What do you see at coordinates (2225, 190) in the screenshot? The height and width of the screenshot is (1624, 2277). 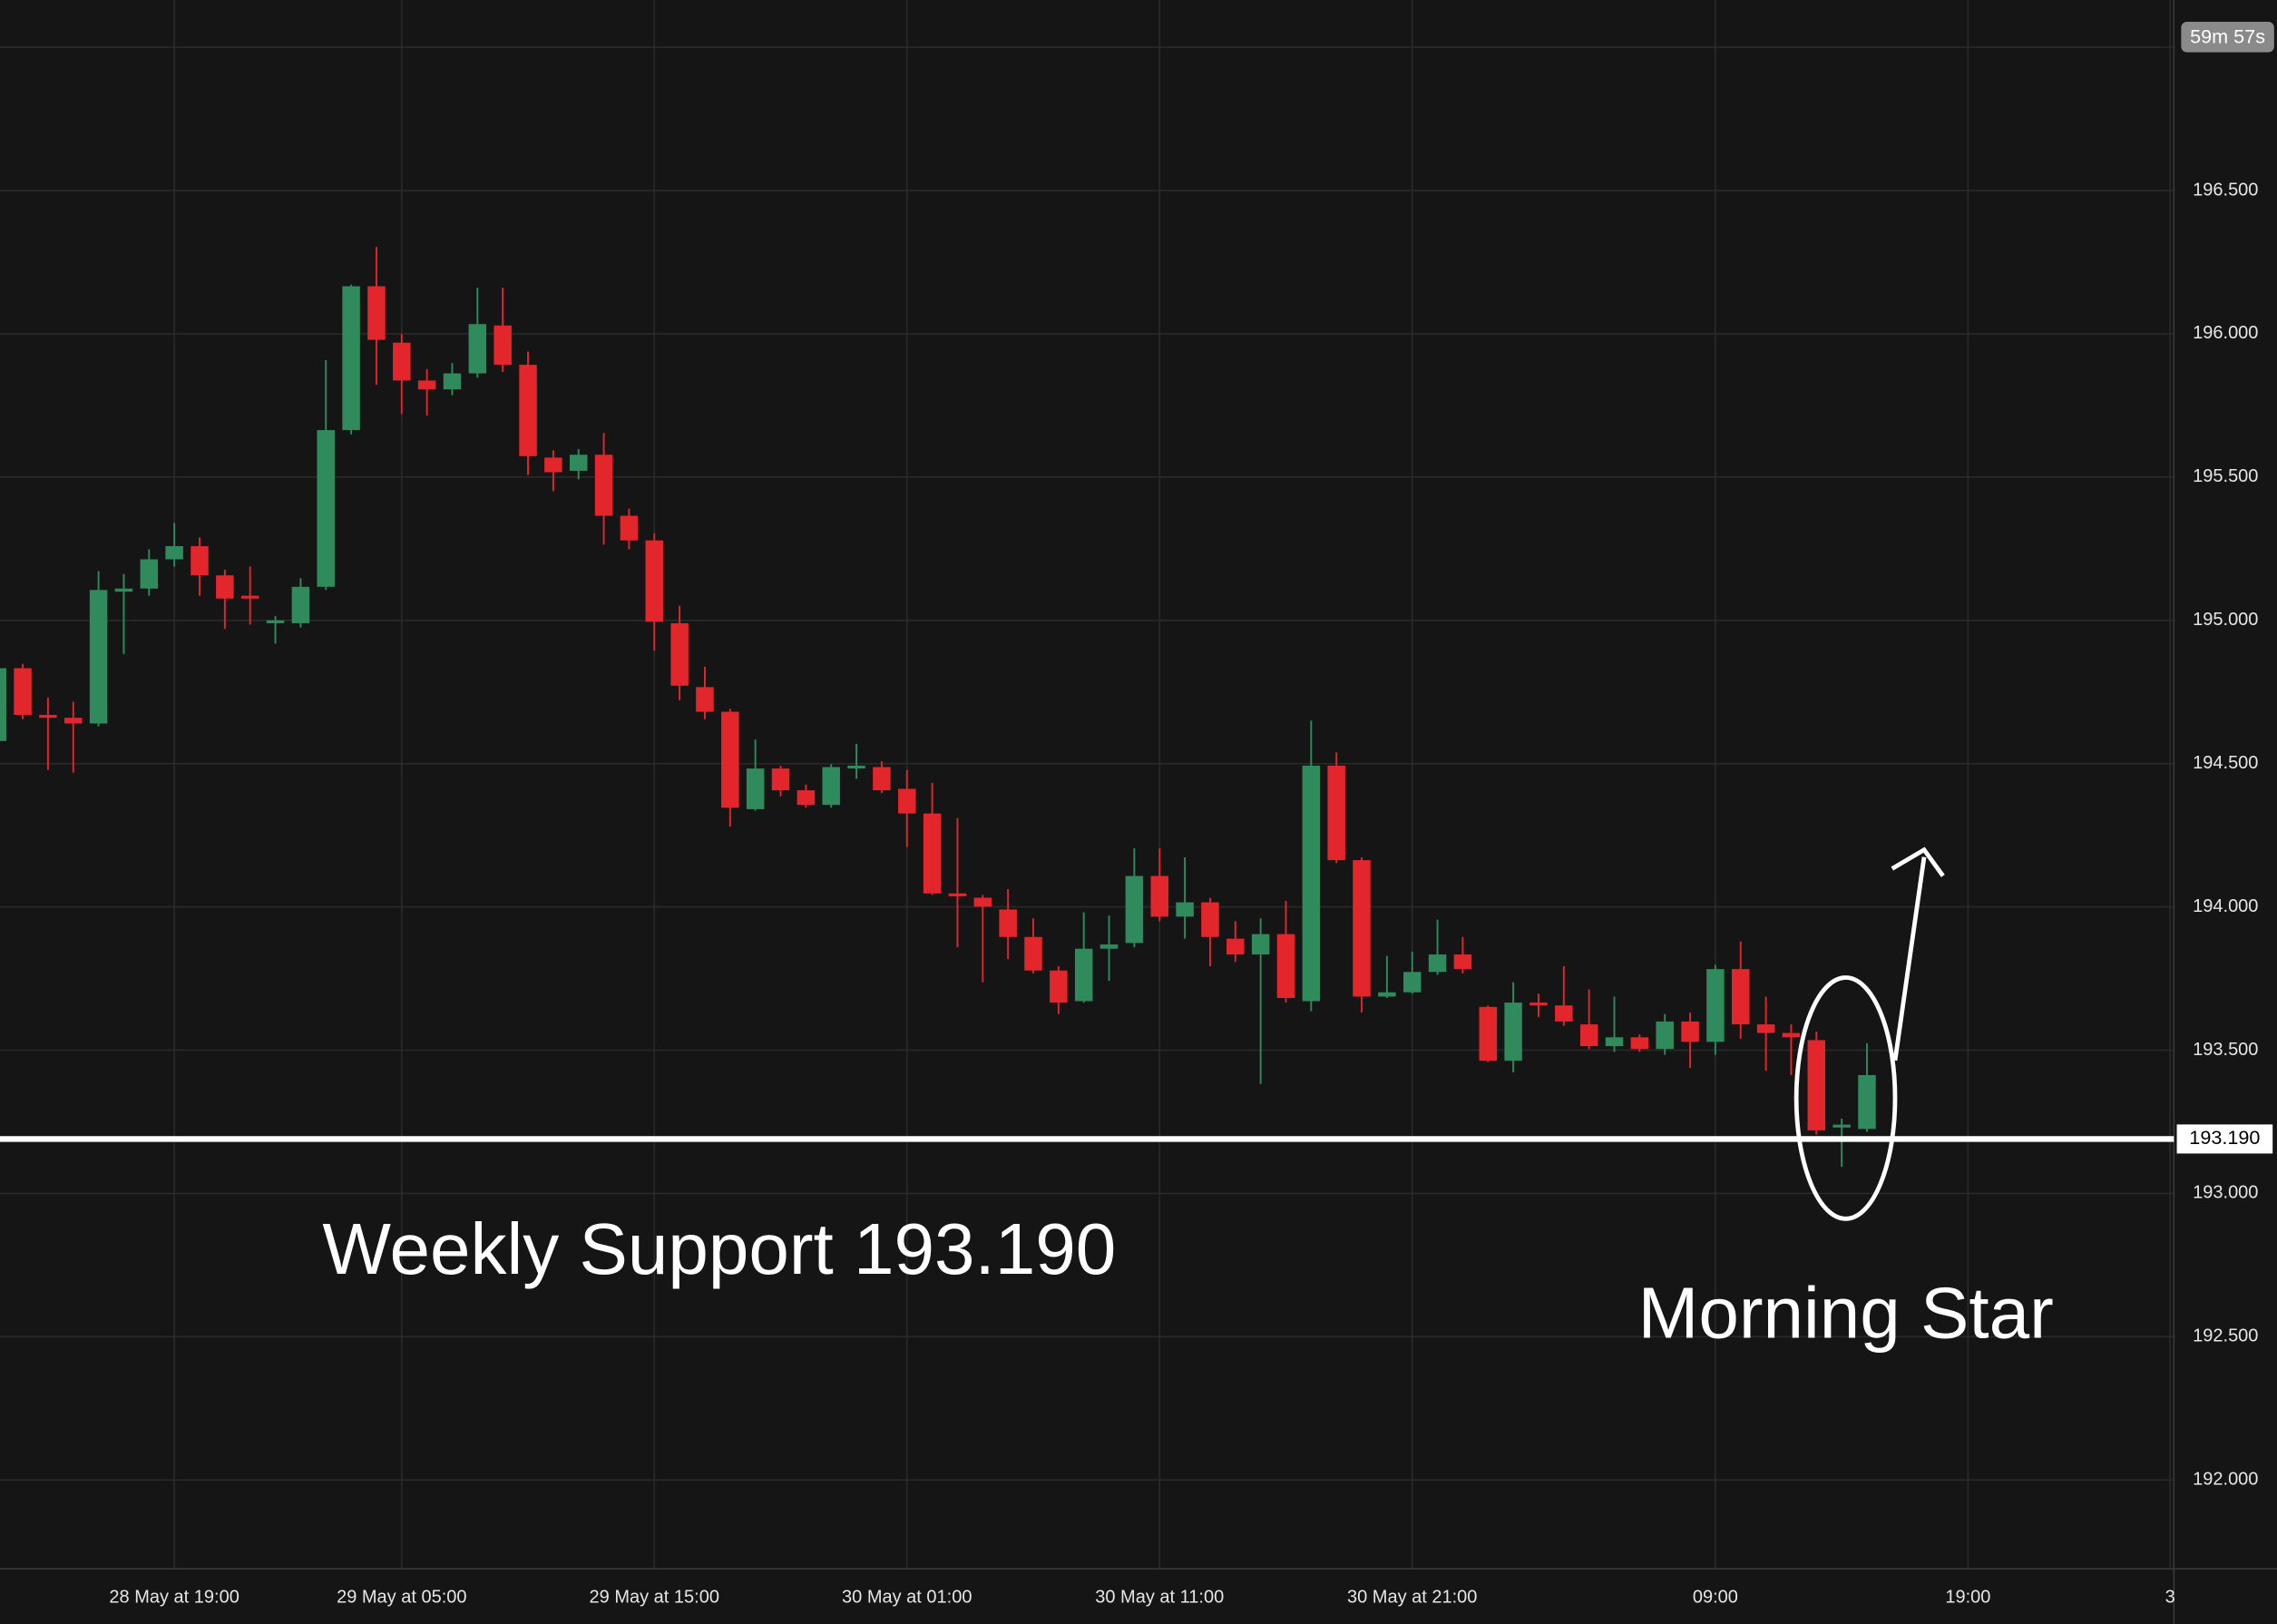 I see `y-tick-label: 196.500` at bounding box center [2225, 190].